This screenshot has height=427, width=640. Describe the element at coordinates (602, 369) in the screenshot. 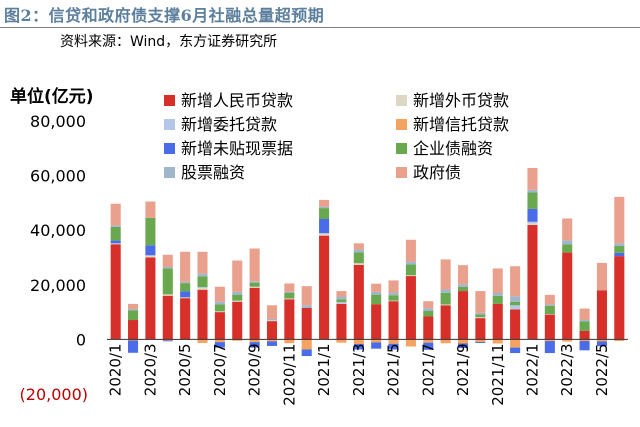

I see `x-tick-label: 2022/5` at that location.